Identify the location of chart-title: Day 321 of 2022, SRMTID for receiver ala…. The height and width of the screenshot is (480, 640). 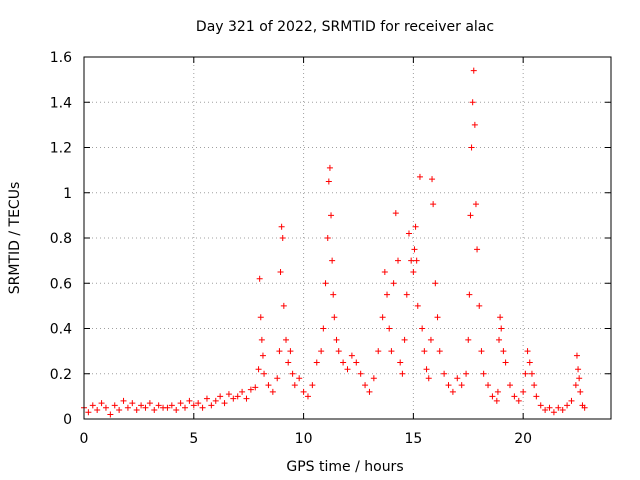
(345, 27).